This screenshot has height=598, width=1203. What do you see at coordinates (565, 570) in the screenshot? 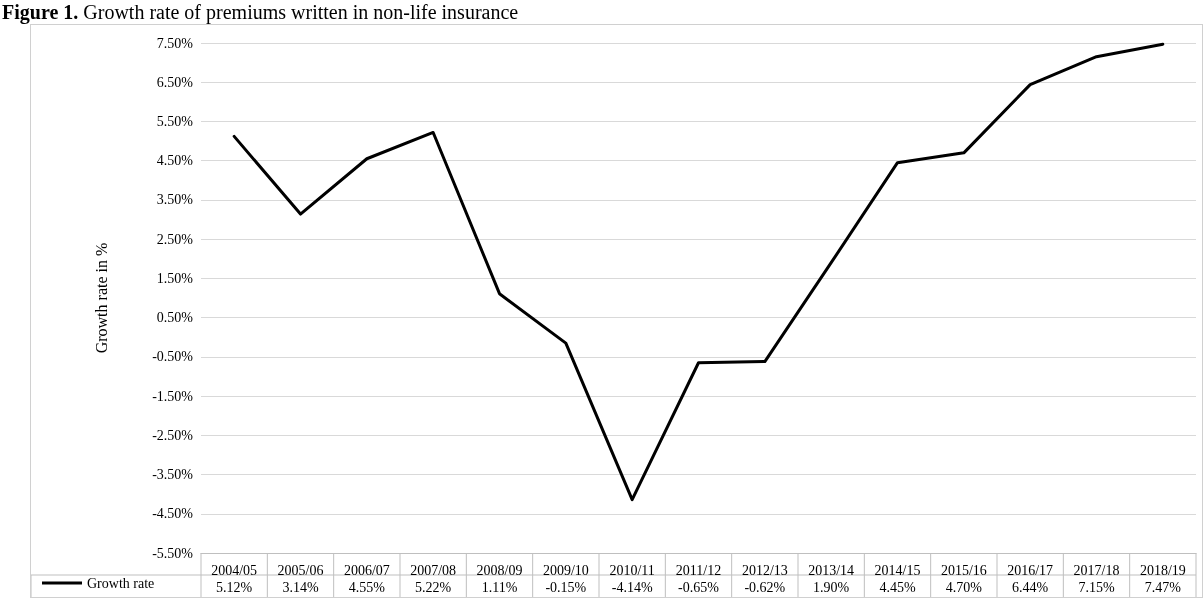
I see `x-tick-label: 2009/10` at bounding box center [565, 570].